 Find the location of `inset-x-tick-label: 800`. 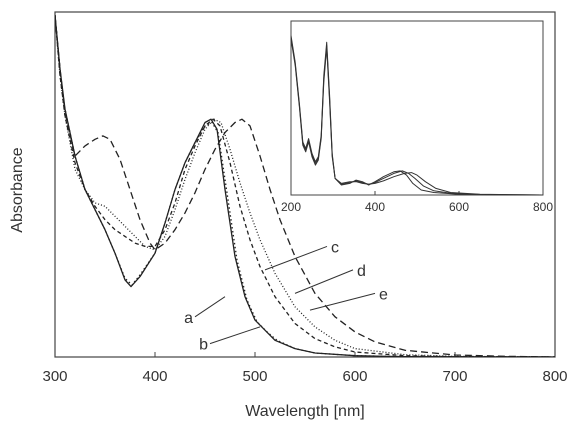

inset-x-tick-label: 800 is located at coordinates (543, 207).